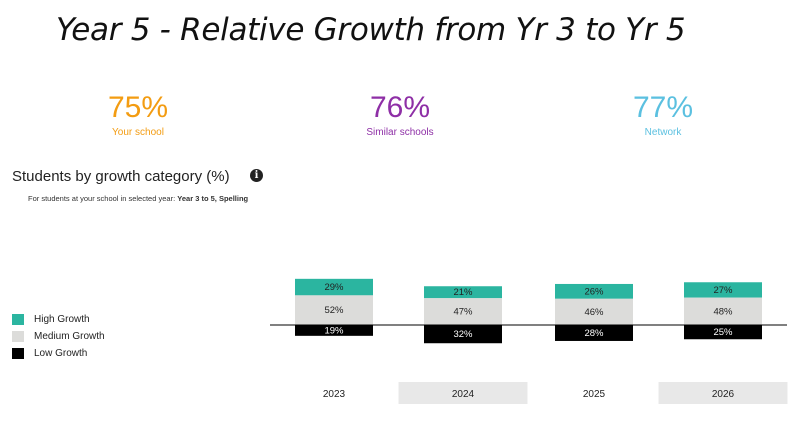 This screenshot has width=799, height=429. I want to click on data-label-high-growth-2025: 26%, so click(594, 291).